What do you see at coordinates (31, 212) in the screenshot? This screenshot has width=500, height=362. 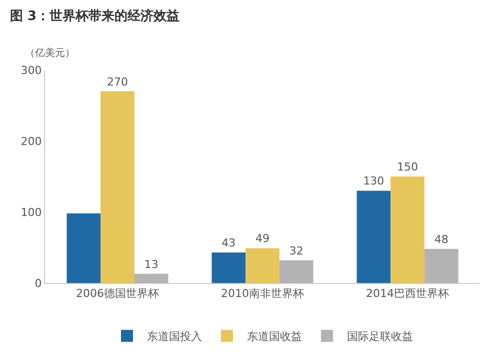 I see `y-tick-label: 100` at bounding box center [31, 212].